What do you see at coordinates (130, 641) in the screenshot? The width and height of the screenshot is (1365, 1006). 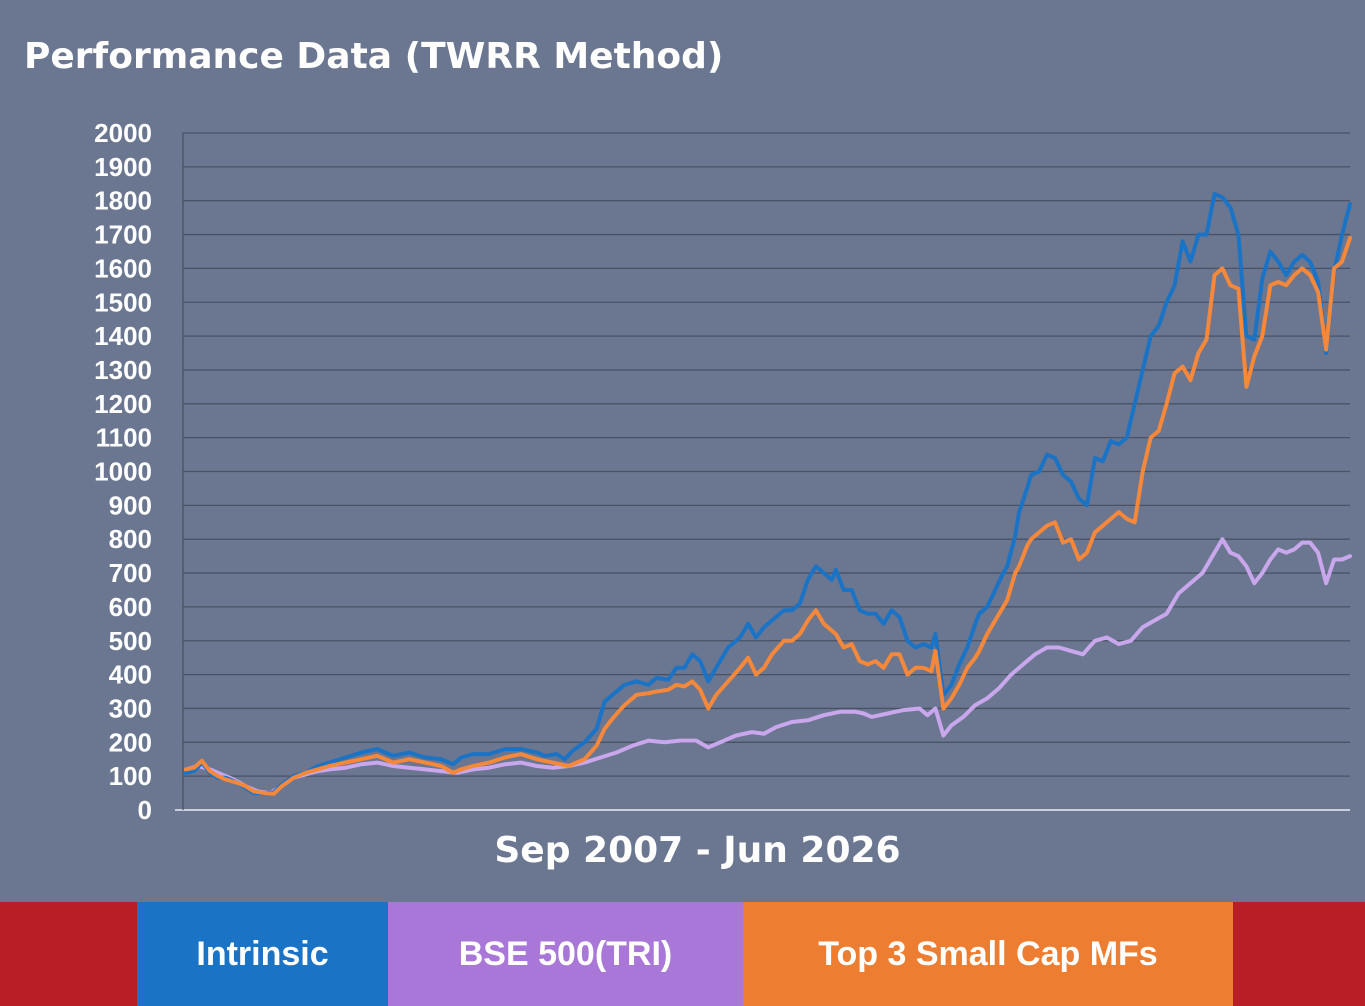 I see `y-tick-label: 500` at bounding box center [130, 641].